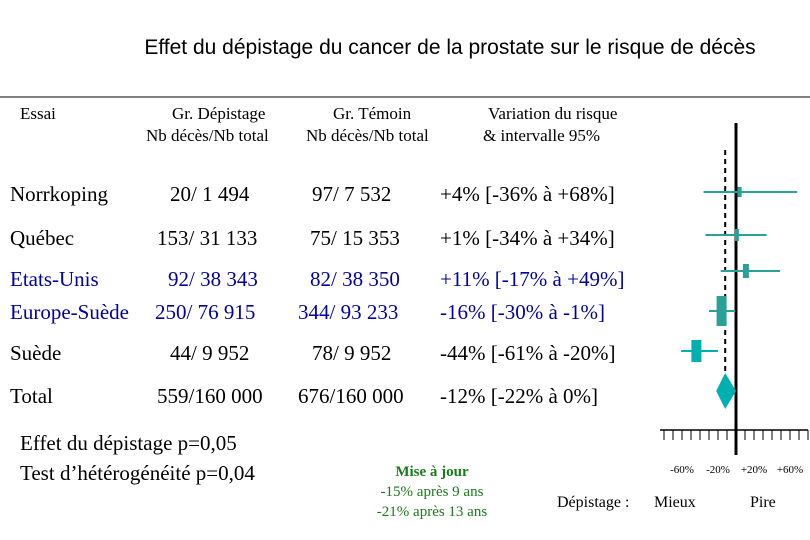  Describe the element at coordinates (528, 353) in the screenshot. I see `row-ci-suede: -44% [-61% à -20%]` at that location.